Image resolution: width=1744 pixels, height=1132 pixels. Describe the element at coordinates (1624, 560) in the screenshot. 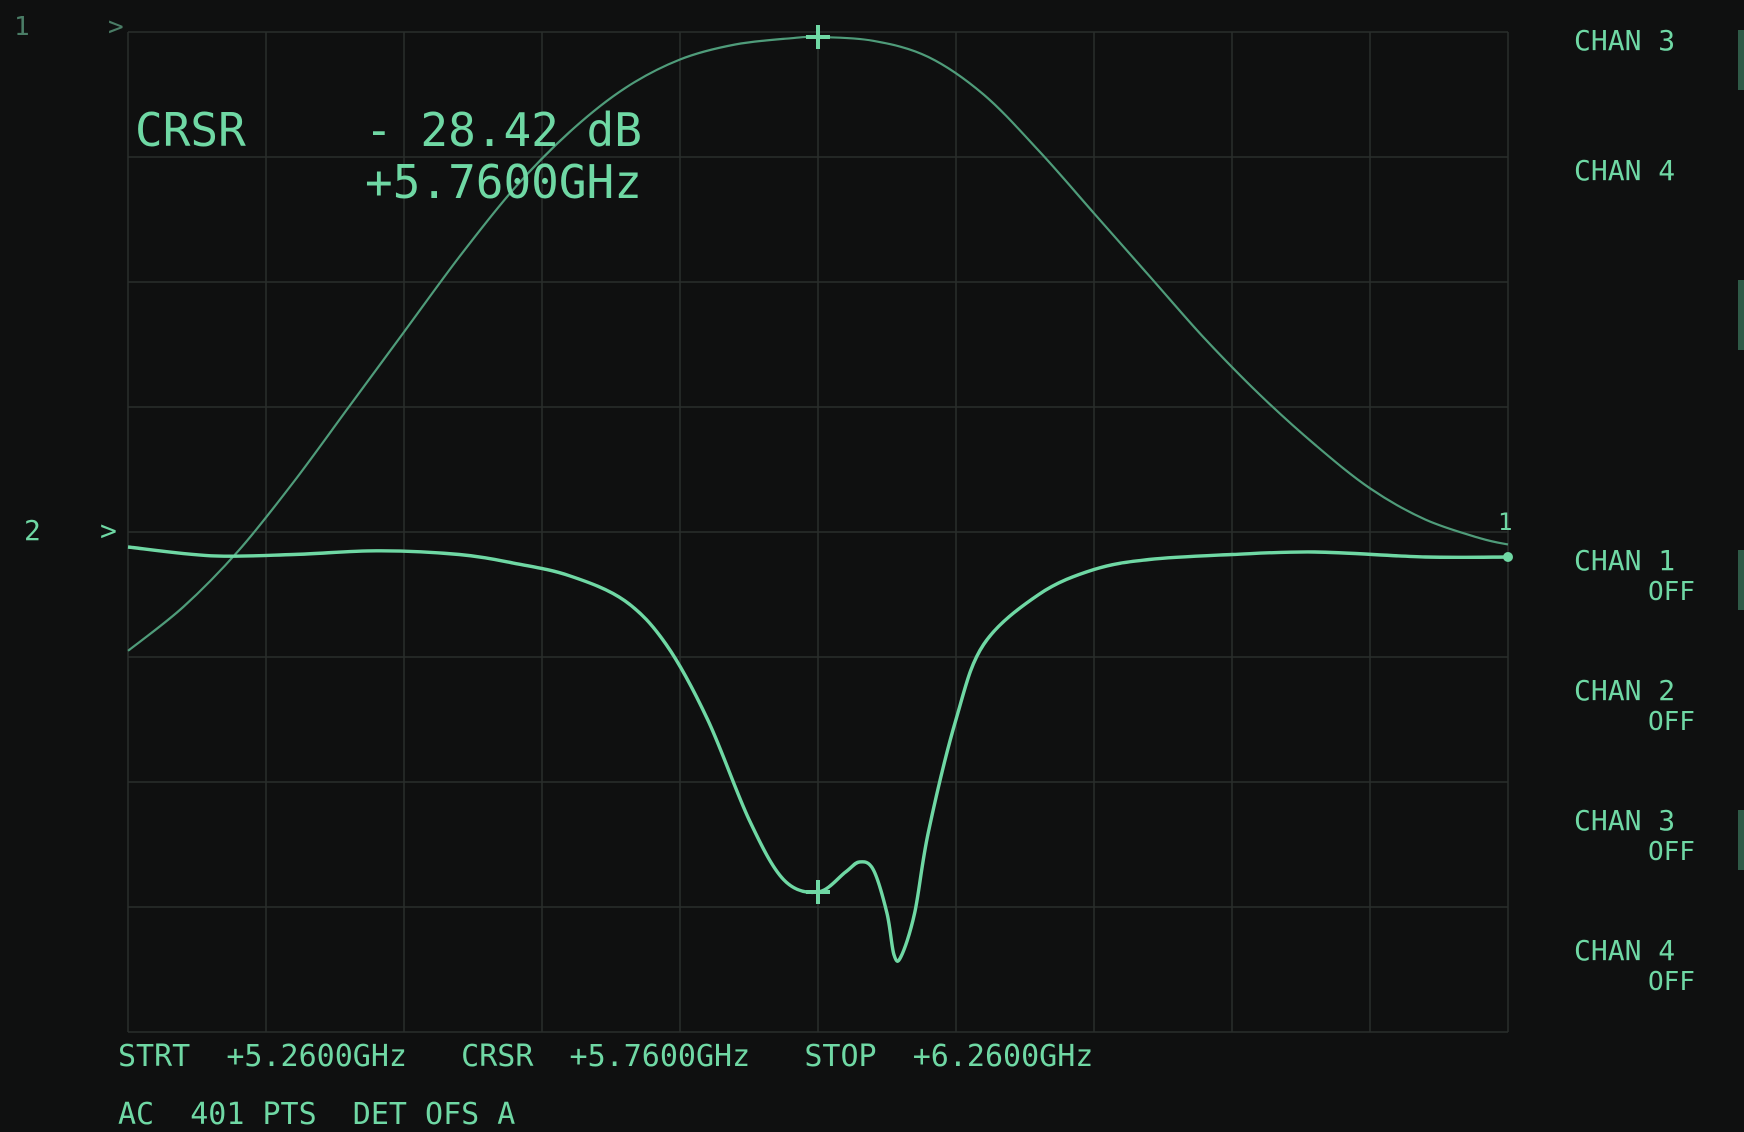

I see `panel-chan1: CHAN 1` at that location.